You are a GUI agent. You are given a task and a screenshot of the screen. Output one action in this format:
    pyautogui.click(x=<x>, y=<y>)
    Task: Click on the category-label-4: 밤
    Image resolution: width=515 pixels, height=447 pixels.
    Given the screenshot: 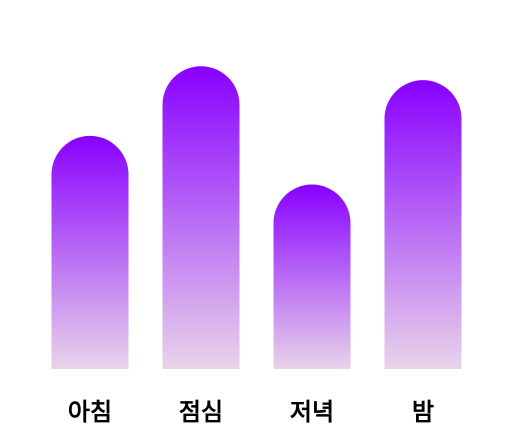 What is the action you would take?
    pyautogui.click(x=423, y=412)
    